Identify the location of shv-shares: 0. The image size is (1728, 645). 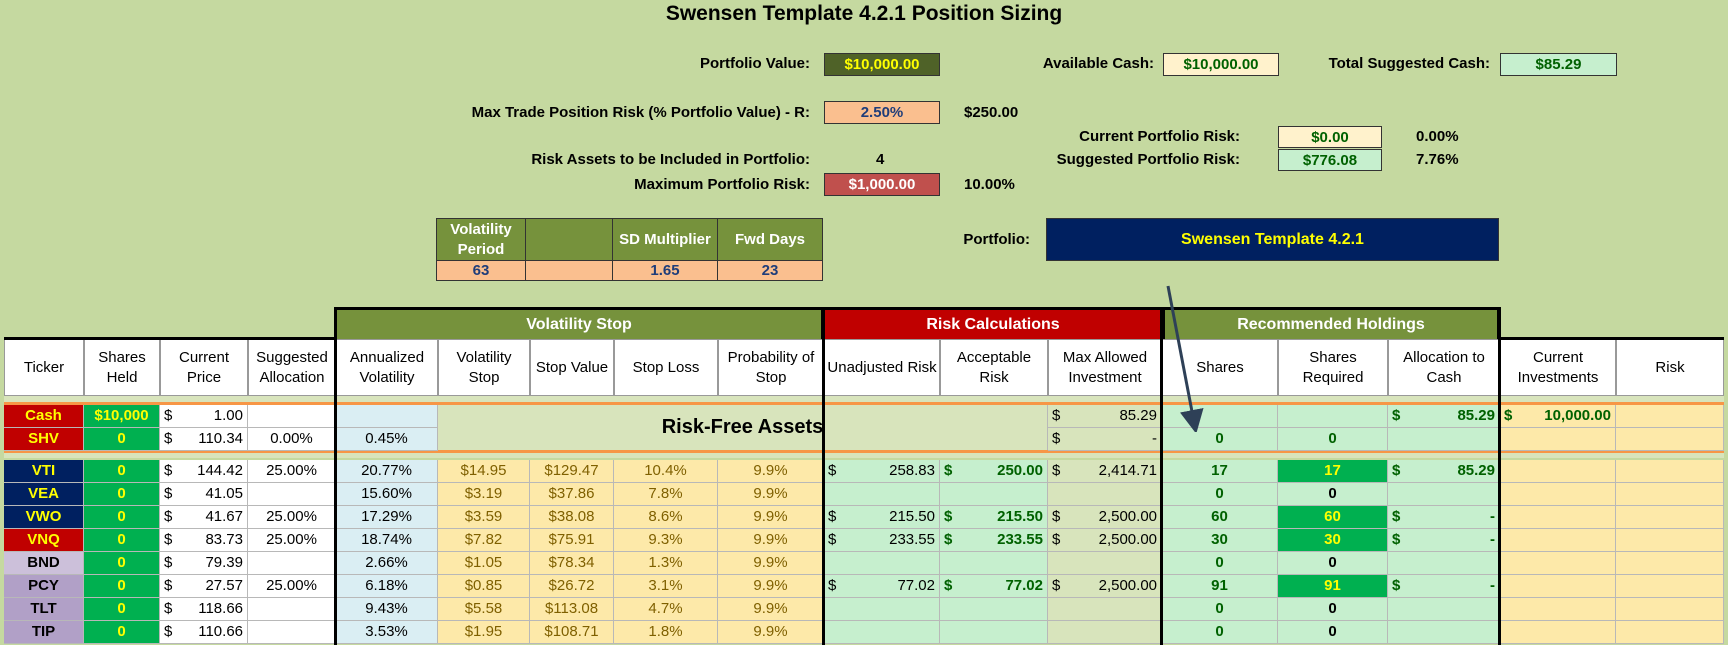
(1220, 439).